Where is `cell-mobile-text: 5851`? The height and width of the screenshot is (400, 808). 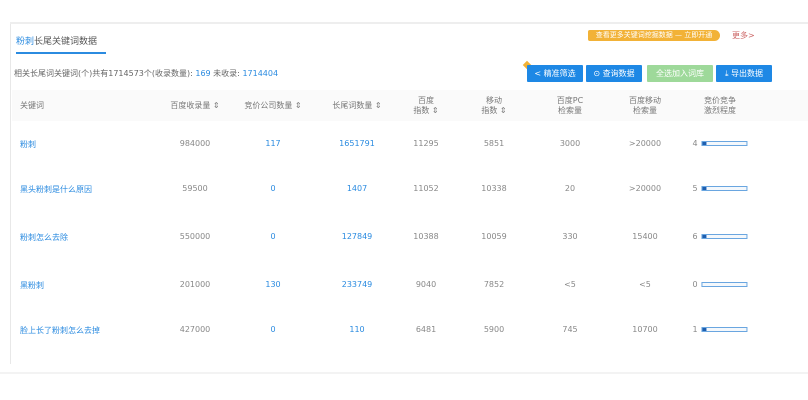 cell-mobile-text: 5851 is located at coordinates (494, 143).